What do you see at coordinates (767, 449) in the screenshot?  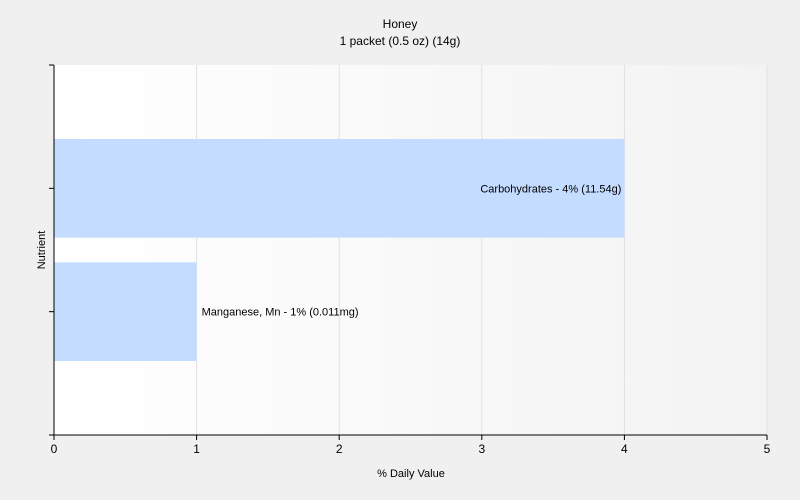 I see `x-tick-label: 5` at bounding box center [767, 449].